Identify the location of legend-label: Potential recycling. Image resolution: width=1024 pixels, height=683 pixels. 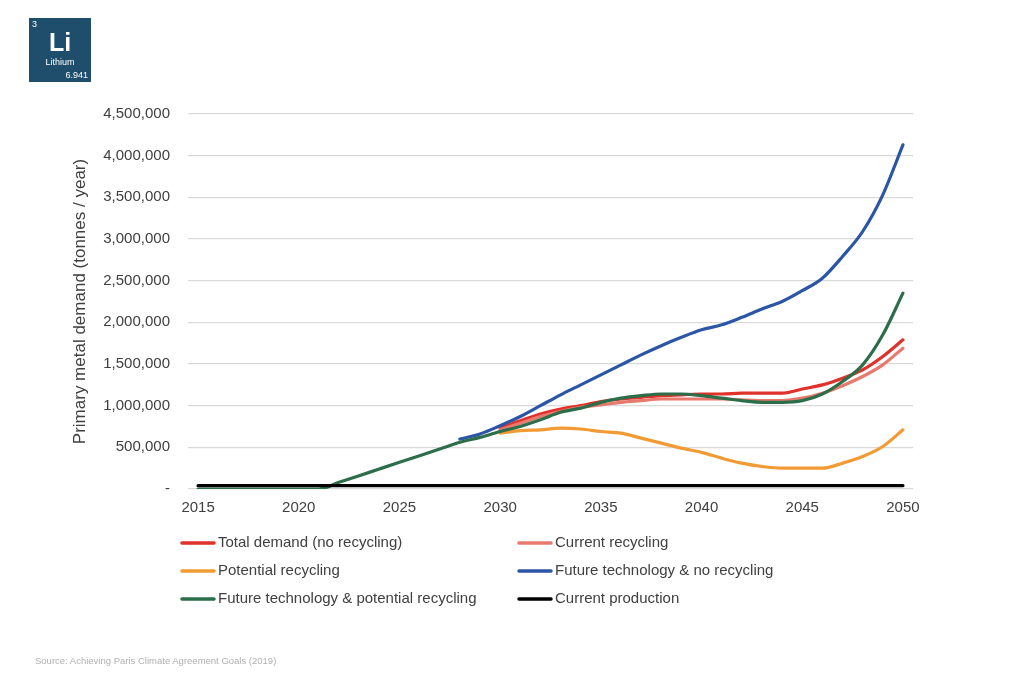
(279, 570).